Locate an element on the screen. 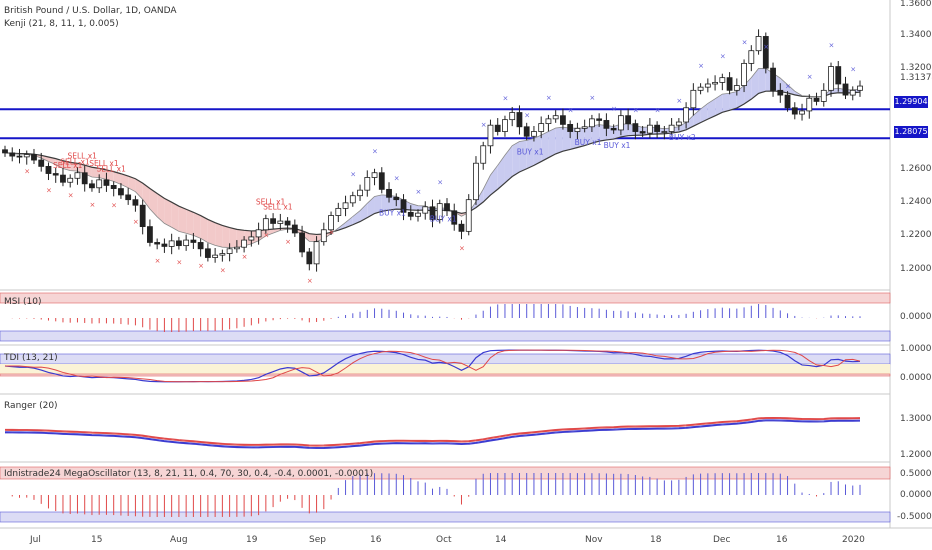  tdi-signal-line is located at coordinates (433, 366).